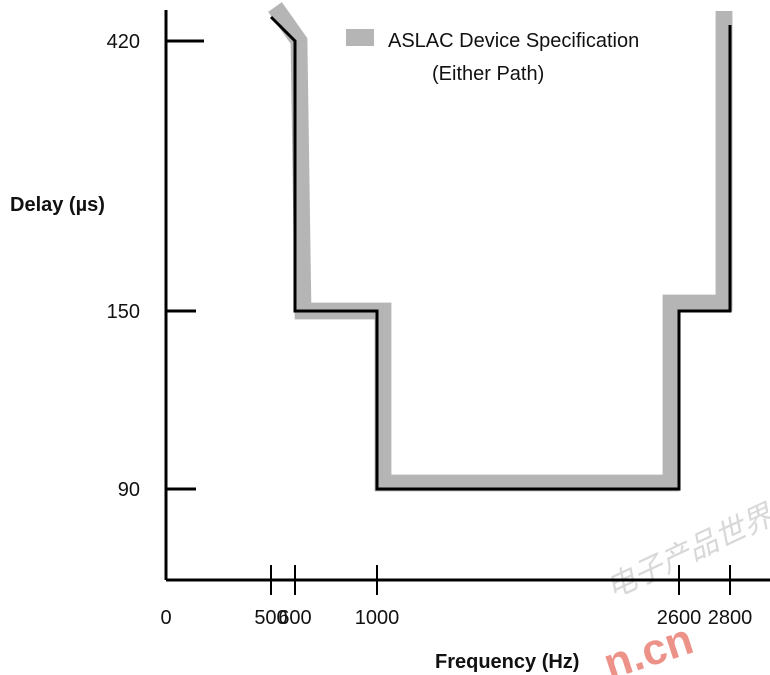  Describe the element at coordinates (730, 618) in the screenshot. I see `x-tick-label: 2800` at that location.